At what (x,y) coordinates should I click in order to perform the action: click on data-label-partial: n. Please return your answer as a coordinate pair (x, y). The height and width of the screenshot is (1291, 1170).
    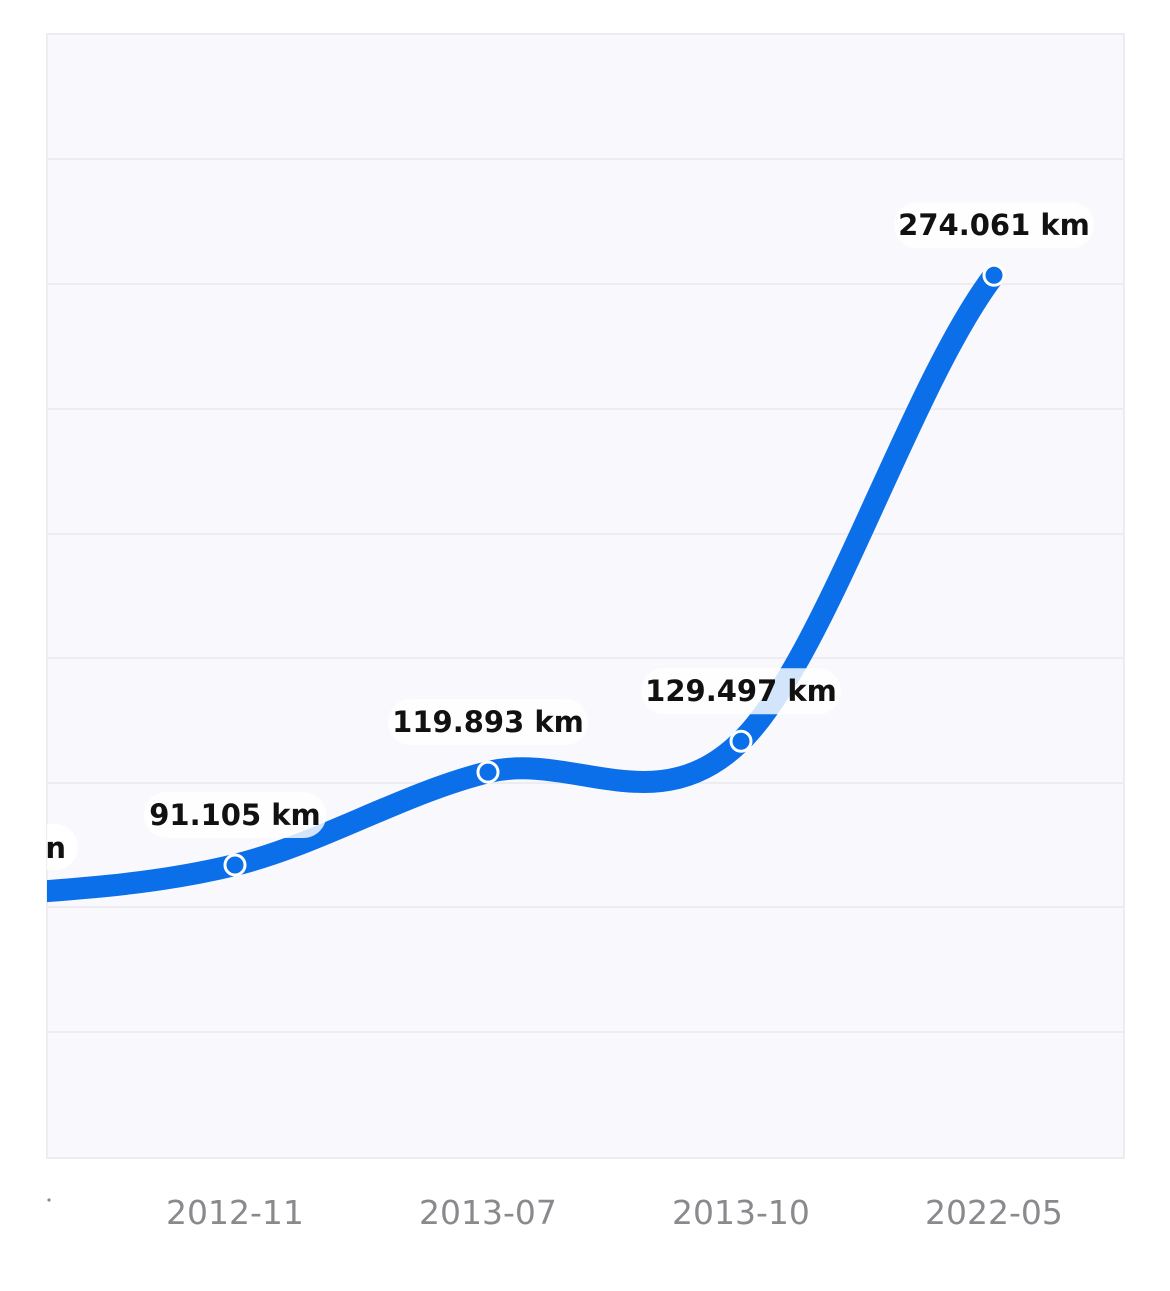
    Looking at the image, I should click on (61, 847).